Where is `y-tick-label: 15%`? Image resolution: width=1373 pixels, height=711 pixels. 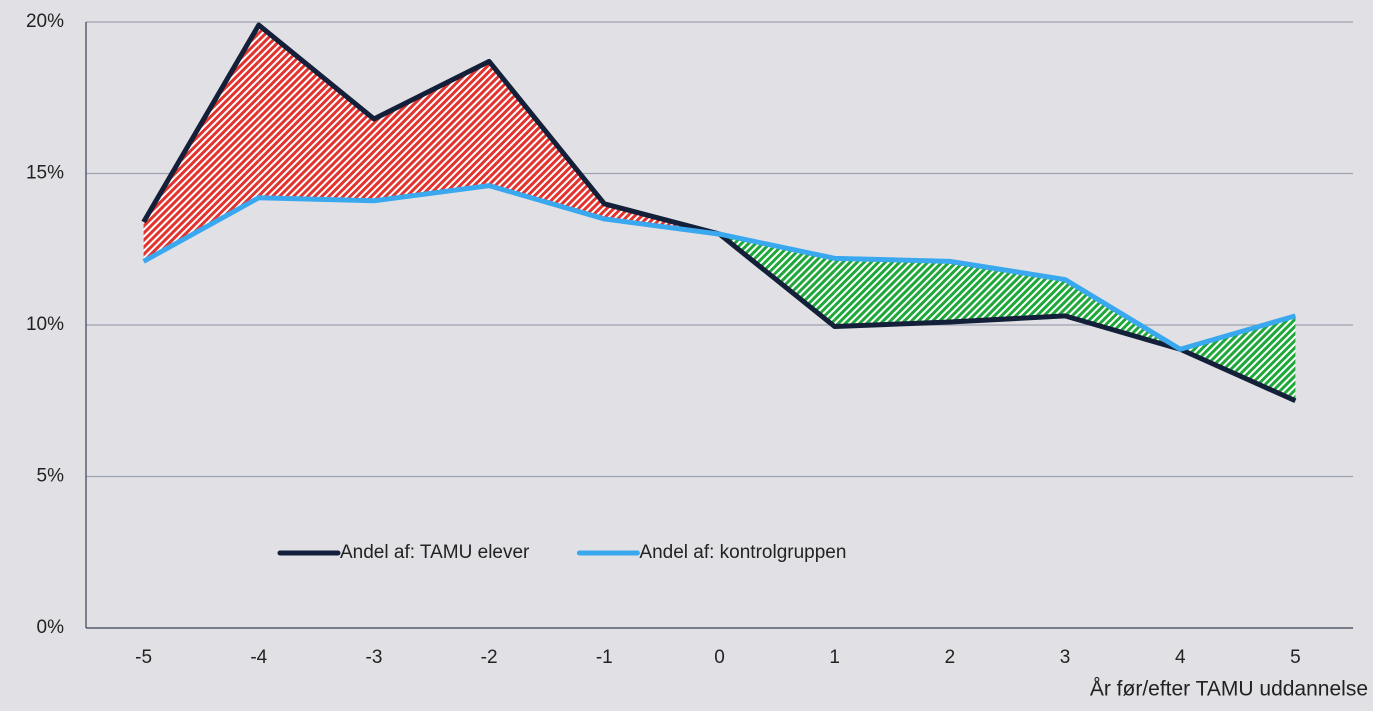 y-tick-label: 15% is located at coordinates (45, 173).